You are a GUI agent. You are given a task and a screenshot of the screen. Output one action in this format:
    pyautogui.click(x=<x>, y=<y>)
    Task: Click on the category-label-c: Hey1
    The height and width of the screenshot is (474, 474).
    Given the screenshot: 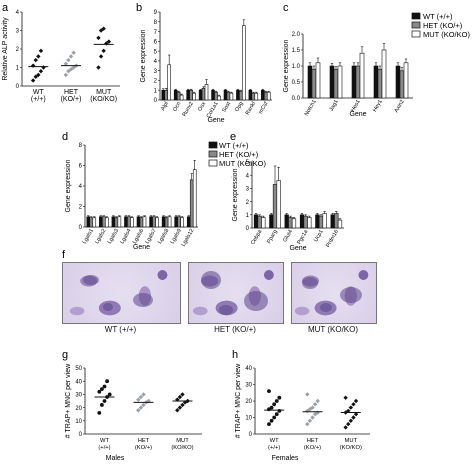 What is the action you would take?
    pyautogui.click(x=378, y=106)
    